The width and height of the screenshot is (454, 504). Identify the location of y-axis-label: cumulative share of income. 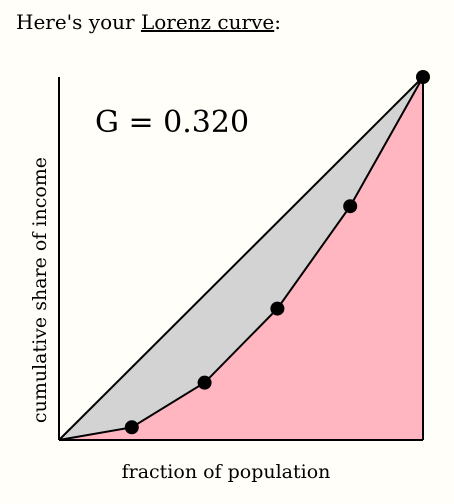
(40, 290).